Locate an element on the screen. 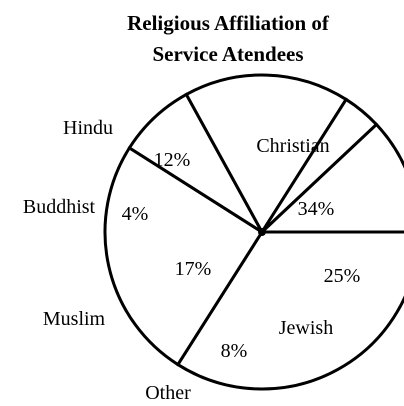 The image size is (404, 406). category-label-hindu: Hindu is located at coordinates (88, 128).